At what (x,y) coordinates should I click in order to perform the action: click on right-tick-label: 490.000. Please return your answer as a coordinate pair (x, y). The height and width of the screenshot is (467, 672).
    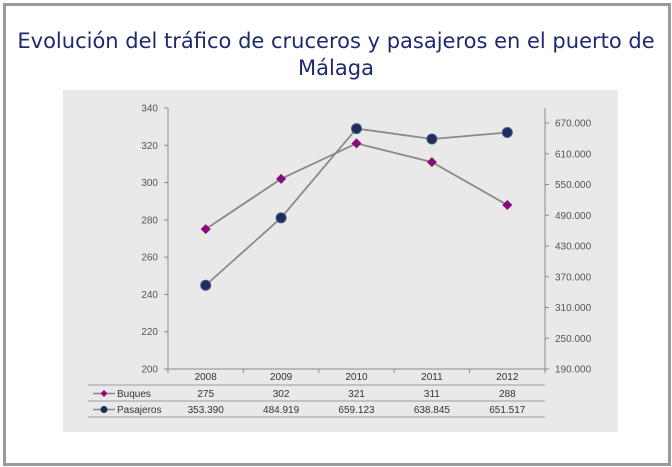
    Looking at the image, I should click on (573, 216).